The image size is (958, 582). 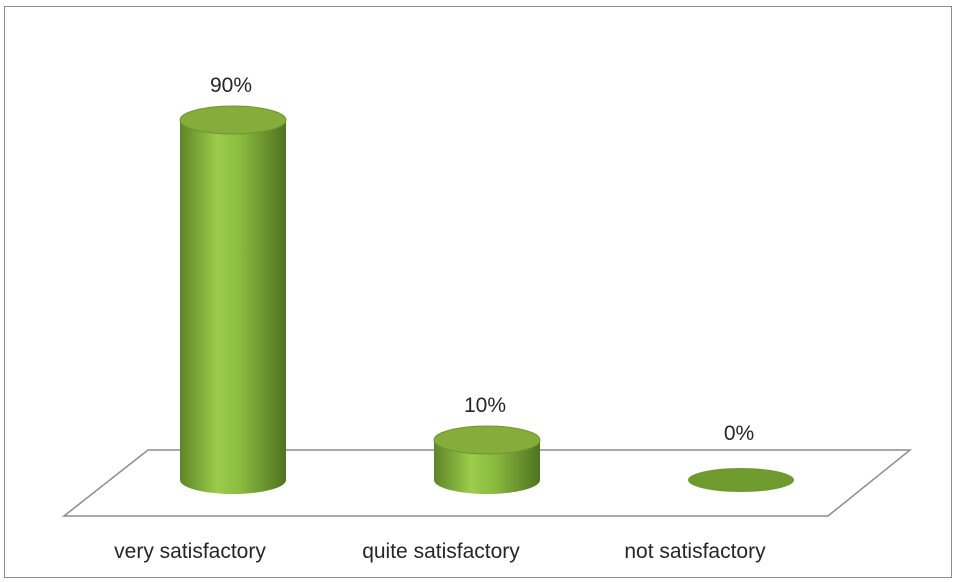 I want to click on data-label-2: 10%, so click(x=485, y=405).